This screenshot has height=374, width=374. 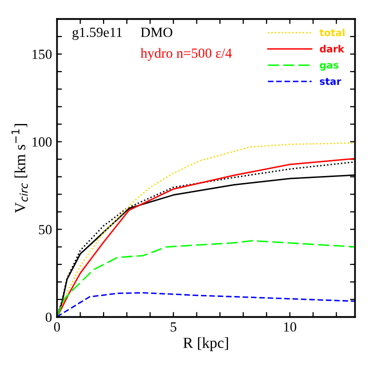 I want to click on x-axis-title: R [kpc], so click(x=205, y=344).